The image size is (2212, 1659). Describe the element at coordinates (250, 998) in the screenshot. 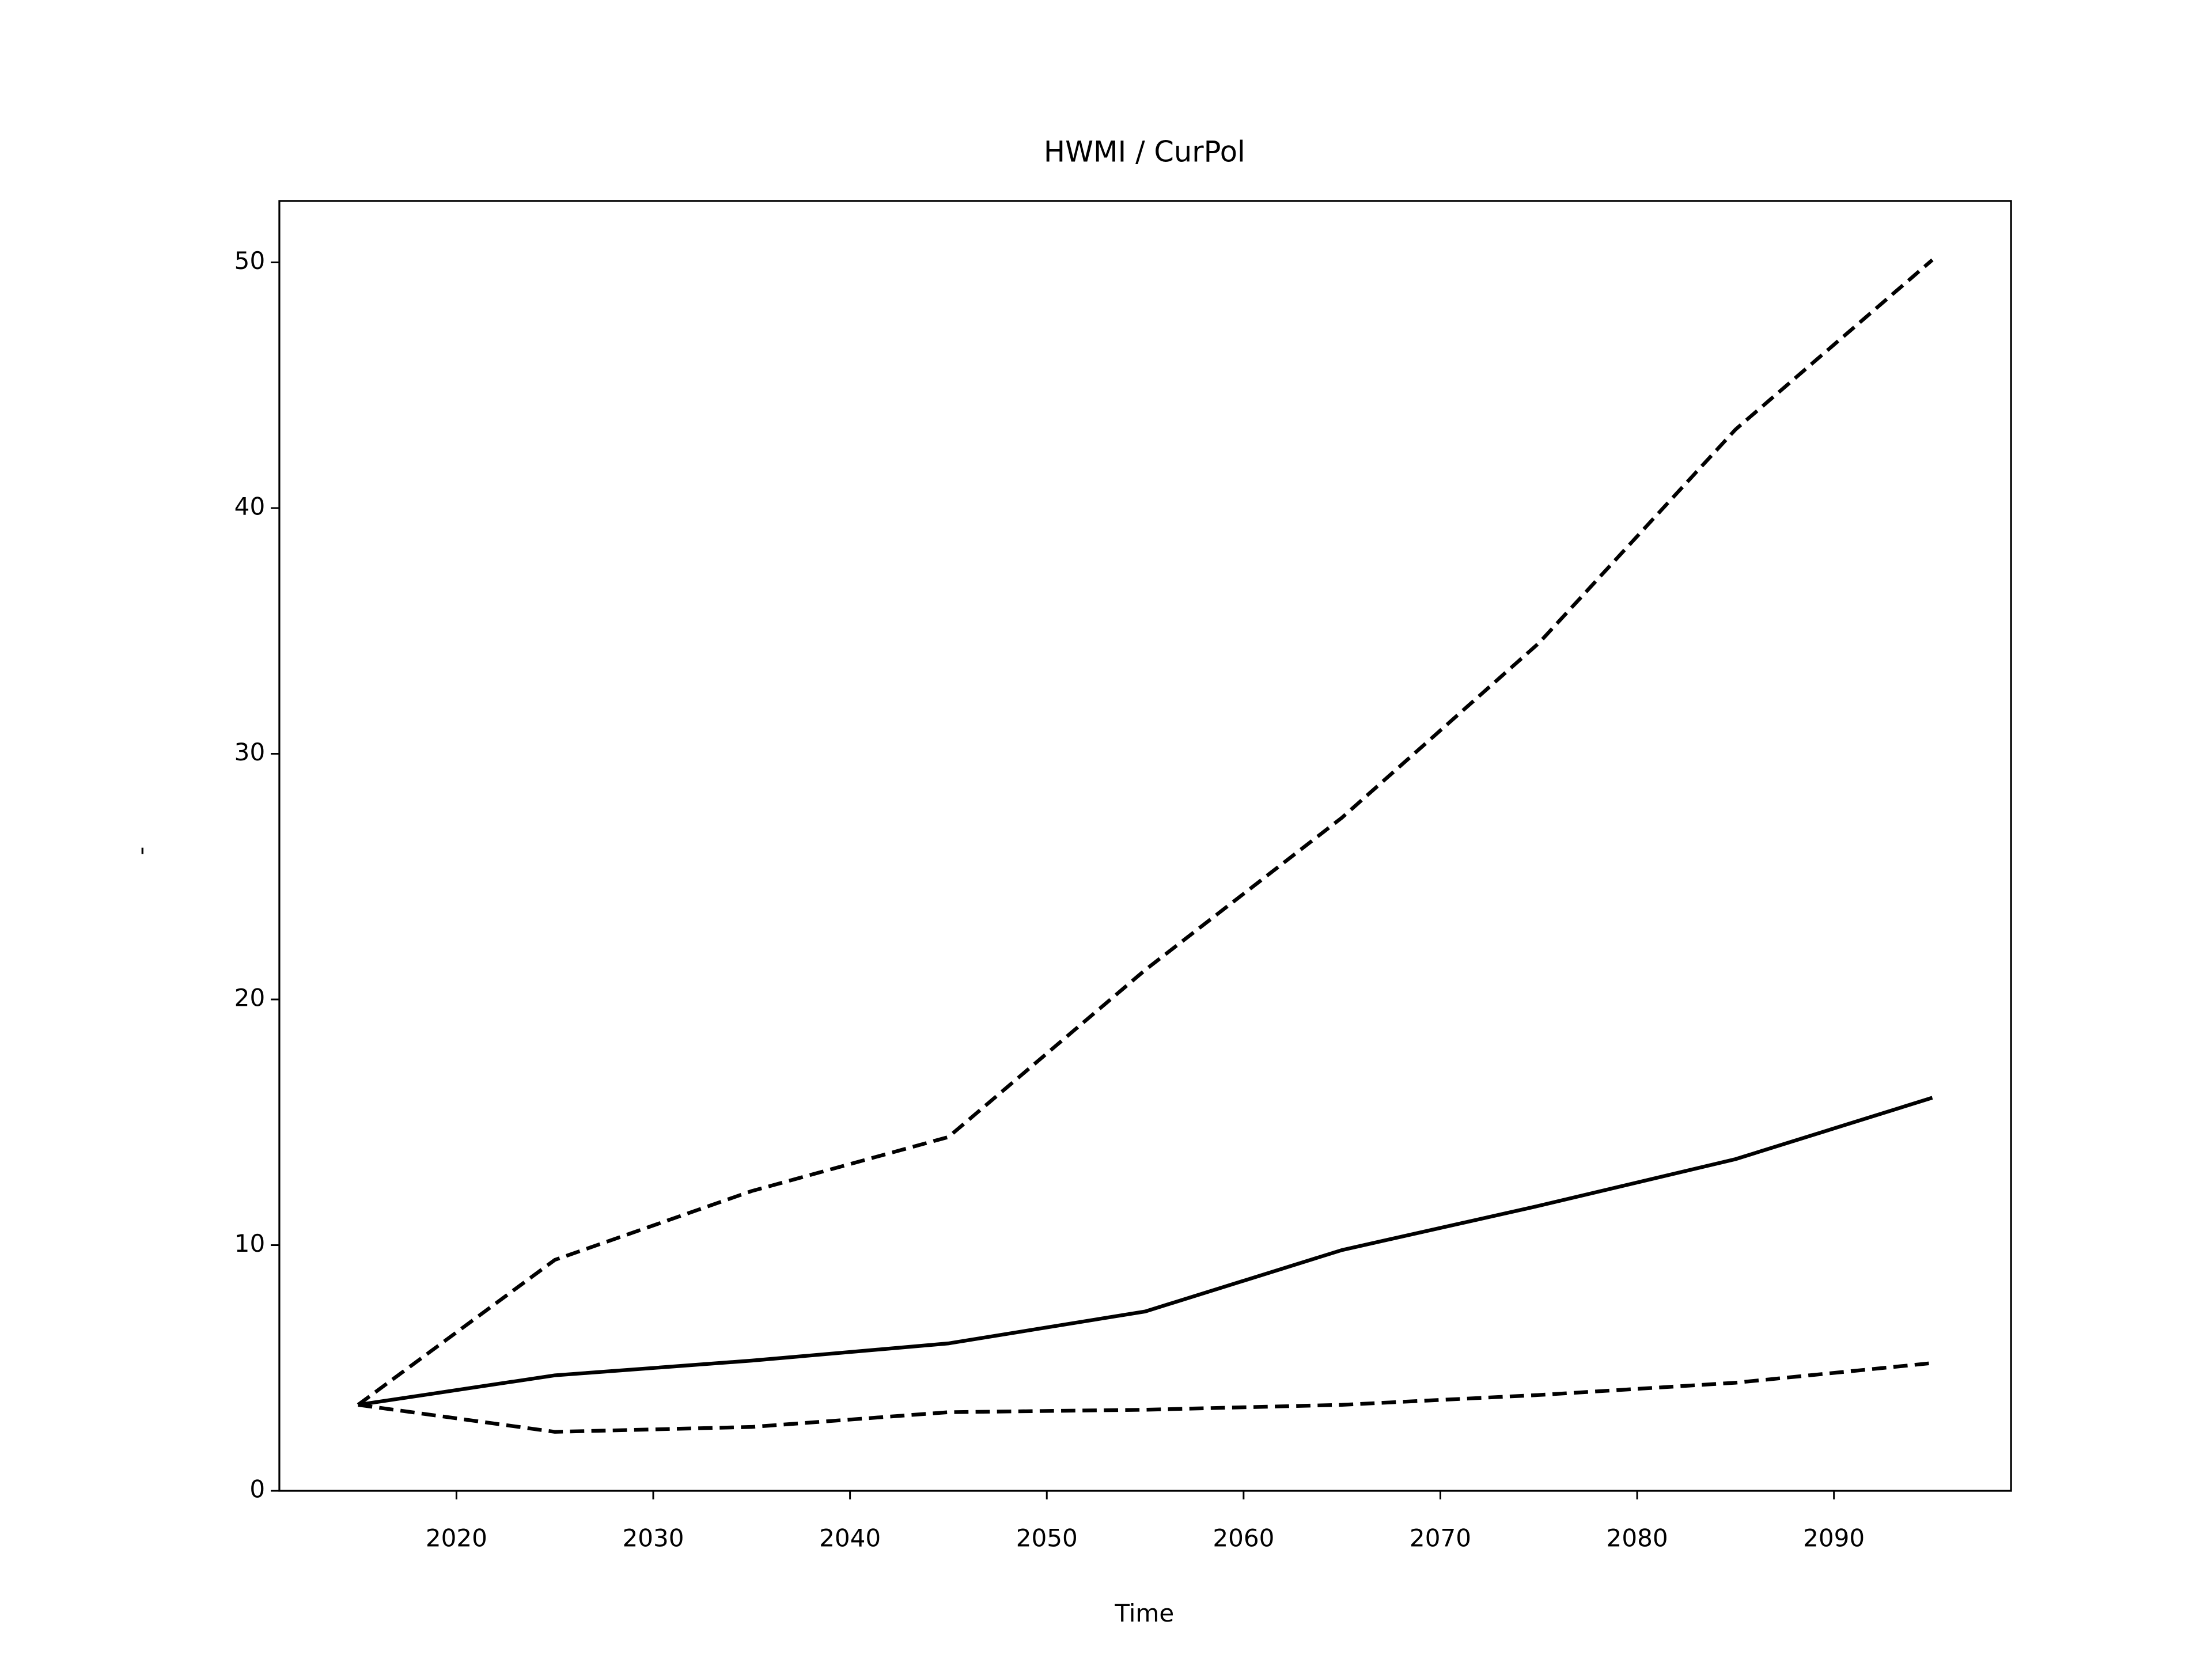

I see `y-tick-label: 20` at that location.